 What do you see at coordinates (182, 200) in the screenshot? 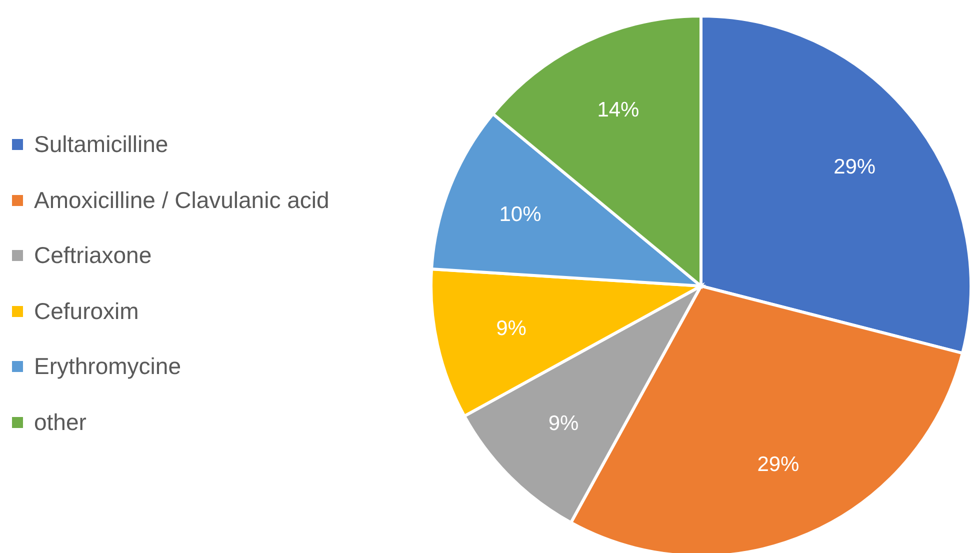
I see `legend-label: Amoxicilline / Clavulanic acid` at bounding box center [182, 200].